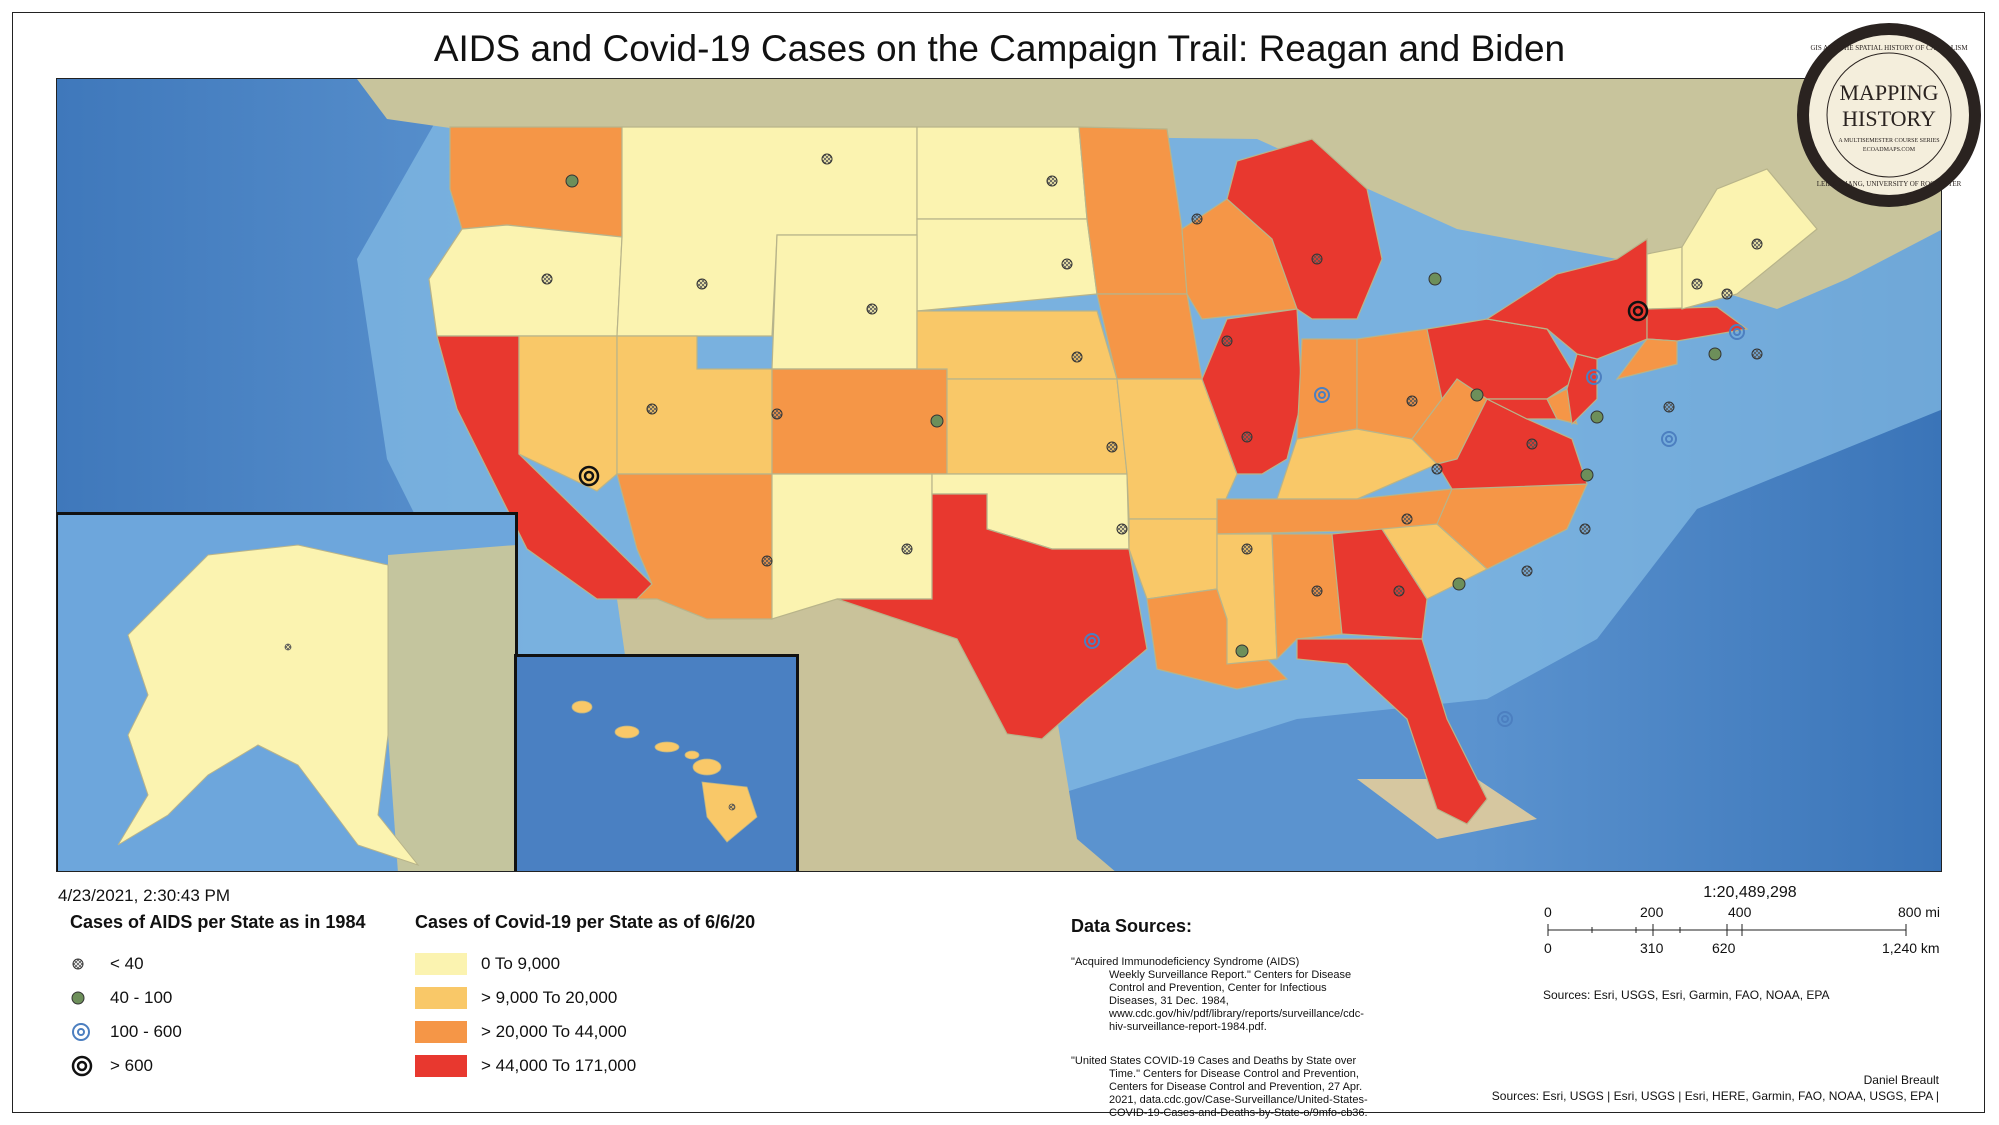 This screenshot has height=1125, width=1999. I want to click on legend-covid-label: > 9,000 To 20,000, so click(549, 997).